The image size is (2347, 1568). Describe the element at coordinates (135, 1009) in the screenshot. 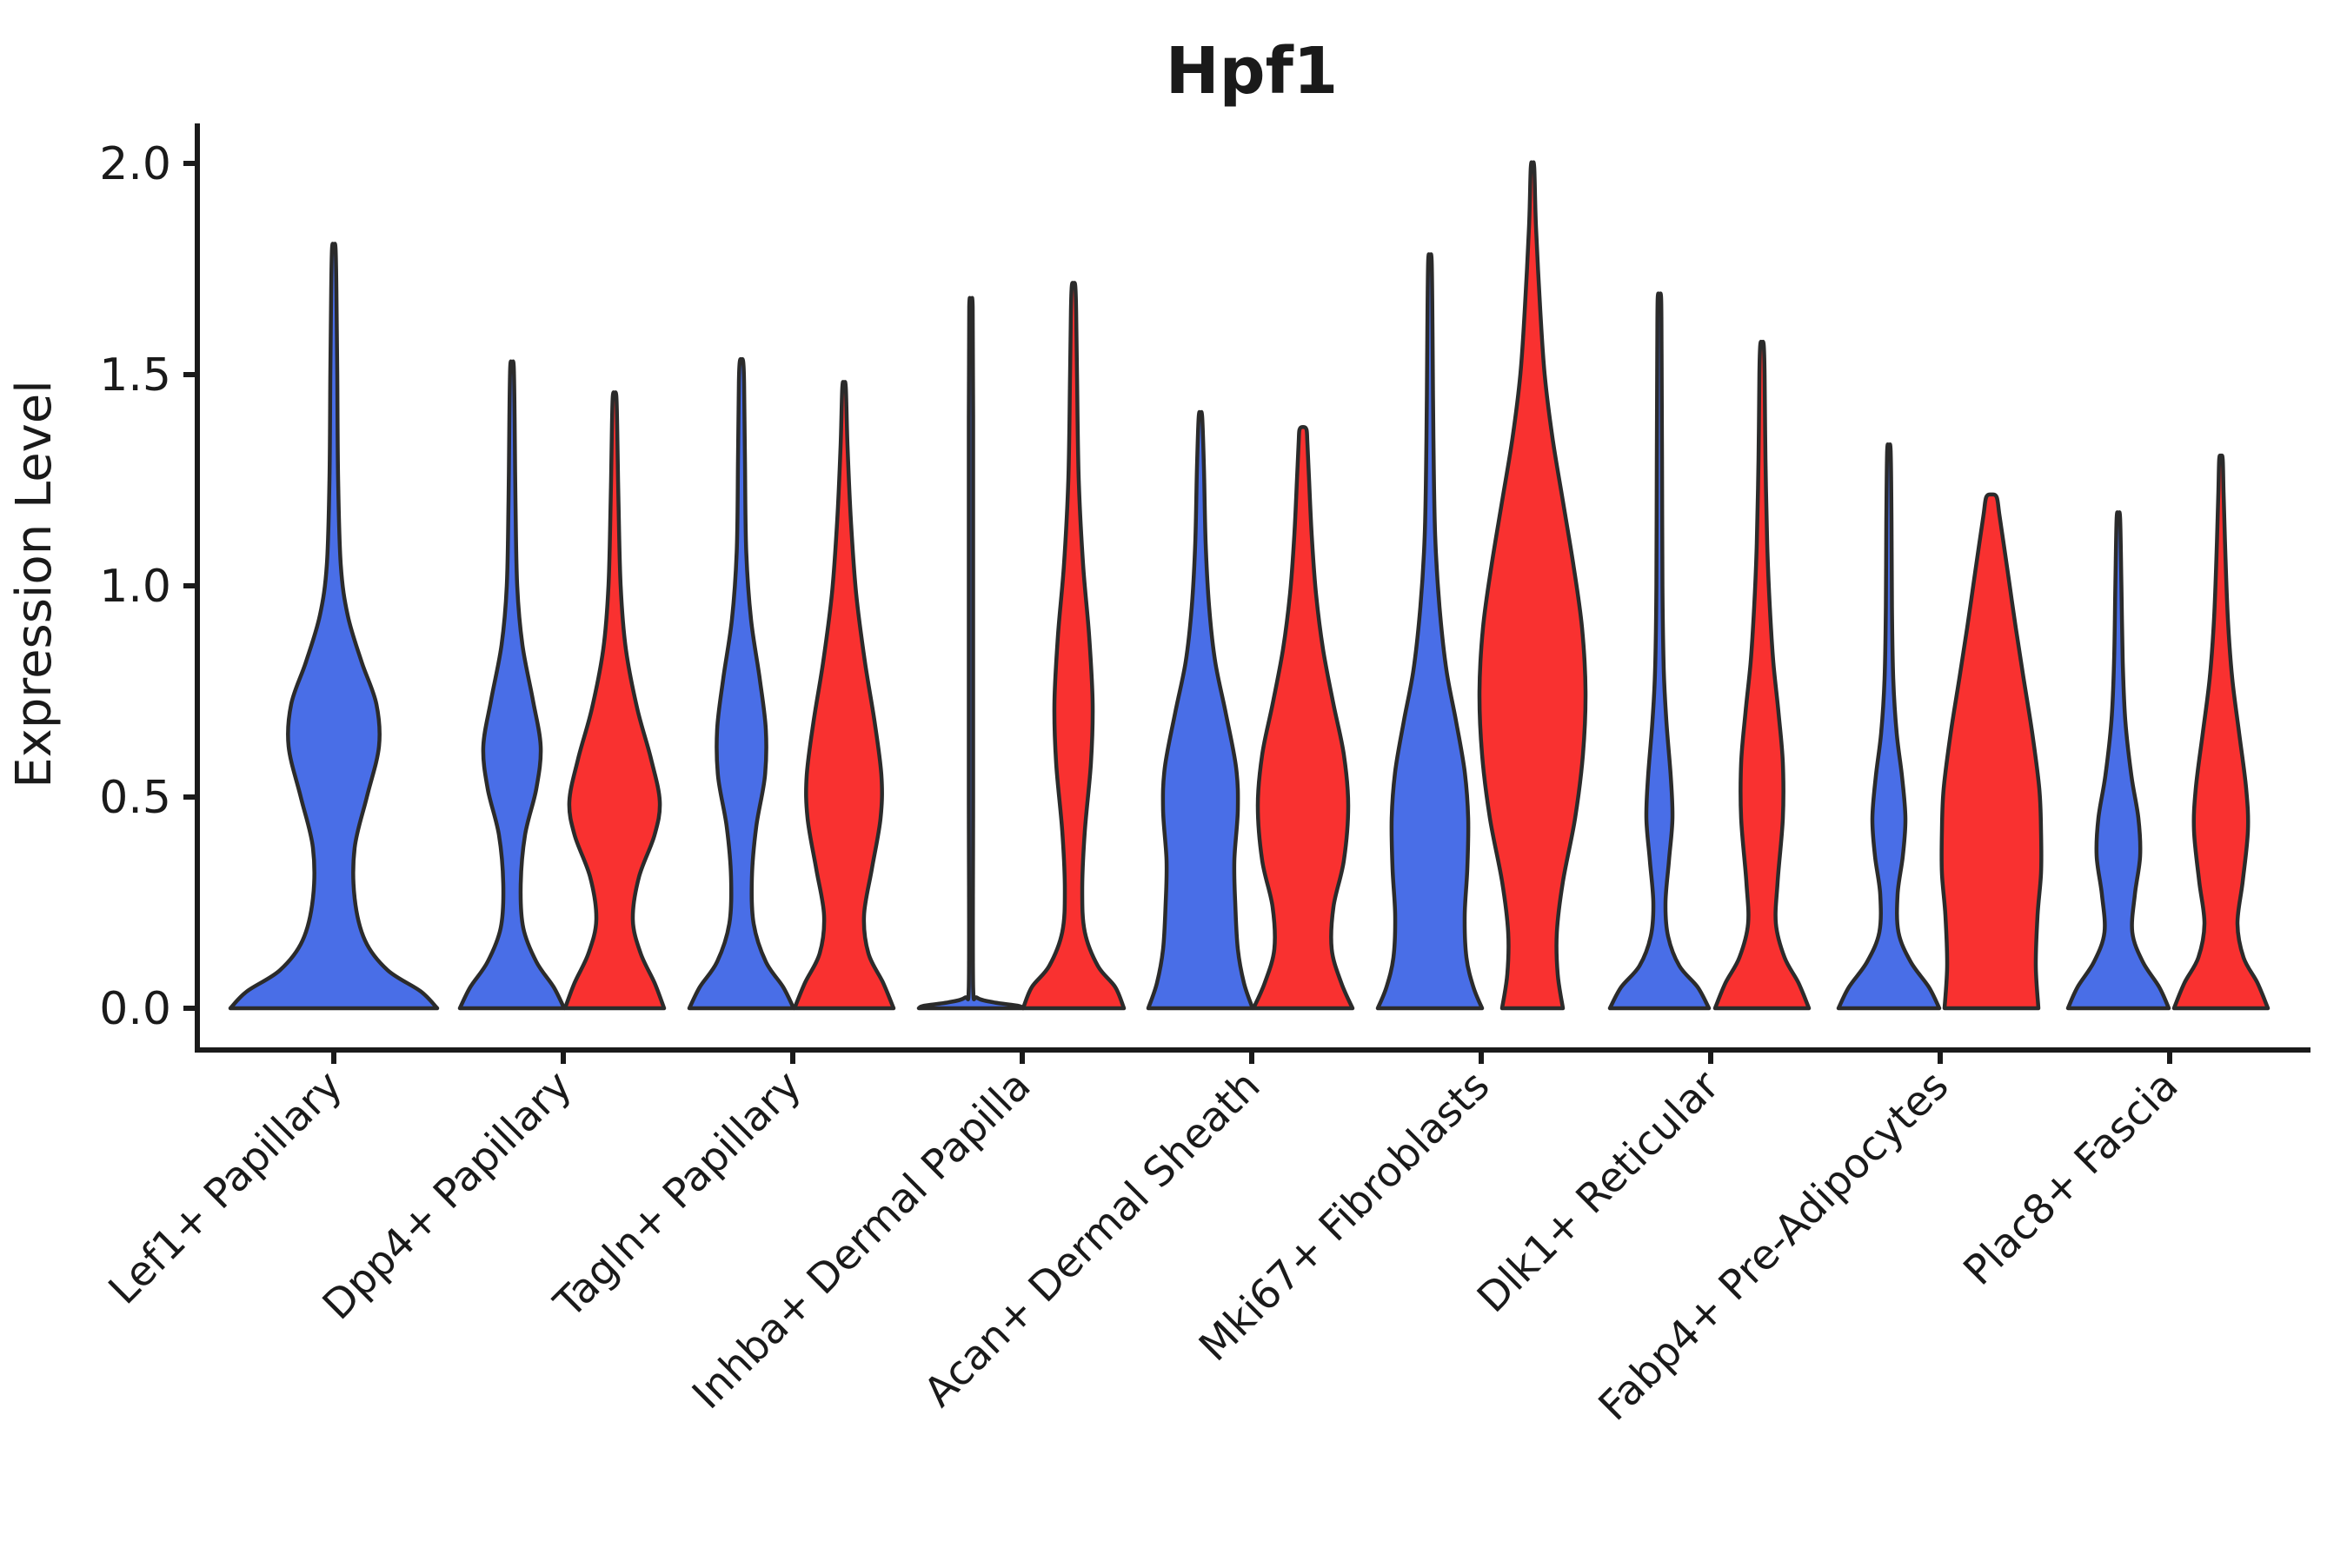

I see `y-tick-label: 0.0` at that location.